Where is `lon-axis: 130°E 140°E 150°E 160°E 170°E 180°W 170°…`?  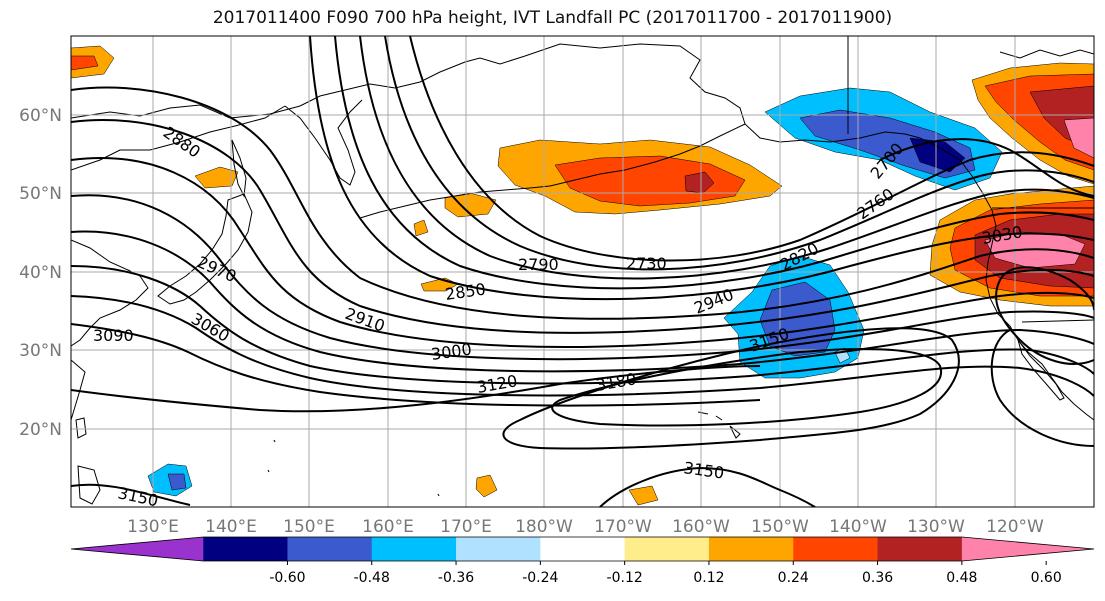
lon-axis: 130°E 140°E 150°E 160°E 170°E 180°W 170°… is located at coordinates (585, 527).